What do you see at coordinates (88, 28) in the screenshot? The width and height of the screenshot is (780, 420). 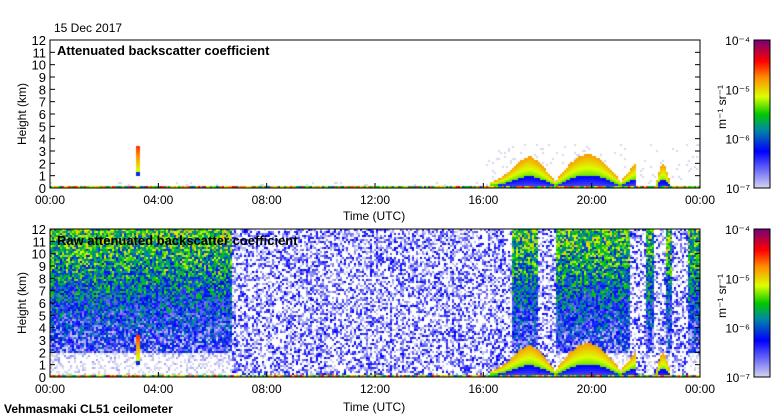 I see `date-label: 15 Dec 2017` at bounding box center [88, 28].